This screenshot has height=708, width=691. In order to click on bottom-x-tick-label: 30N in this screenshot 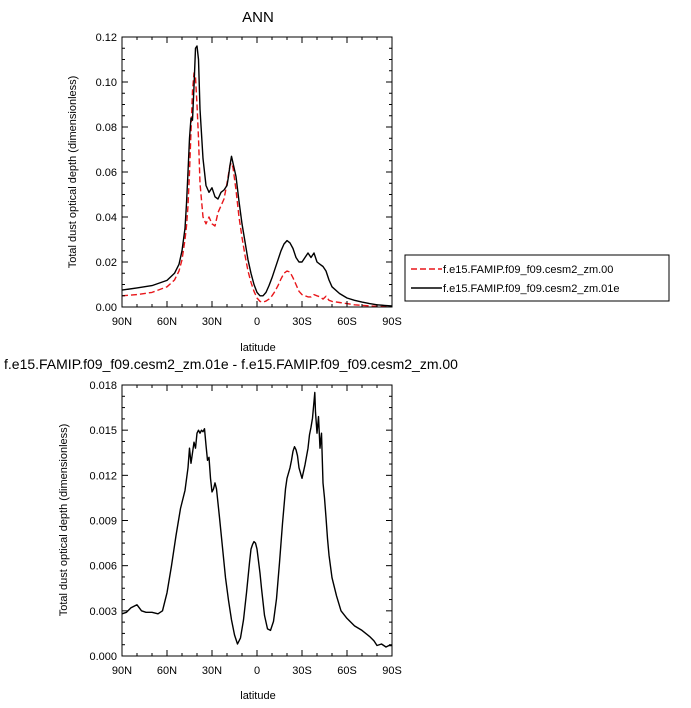, I will do `click(212, 671)`.